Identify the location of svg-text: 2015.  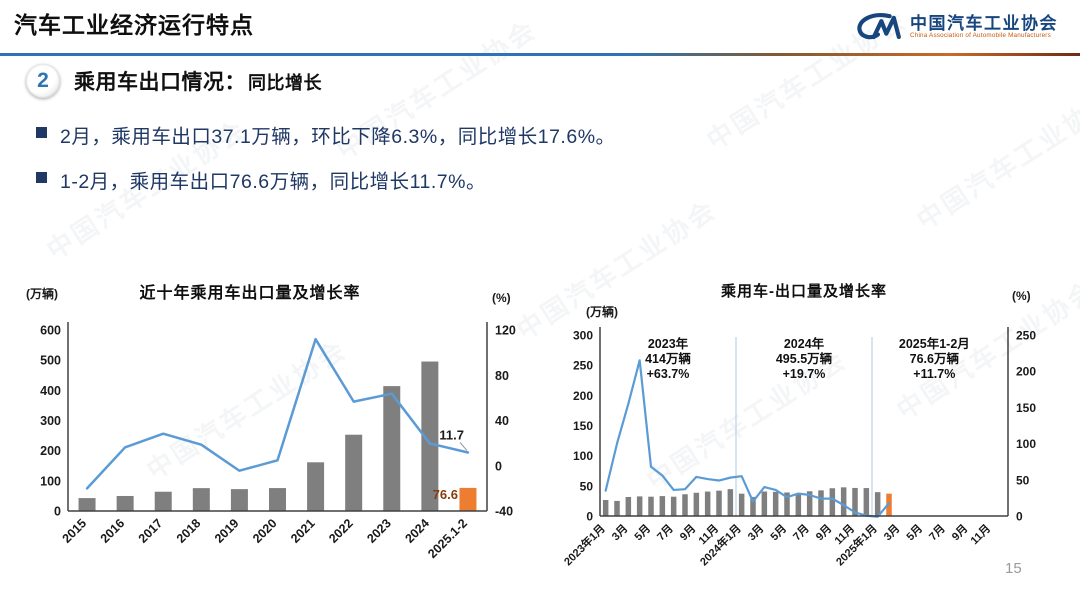
(75, 531).